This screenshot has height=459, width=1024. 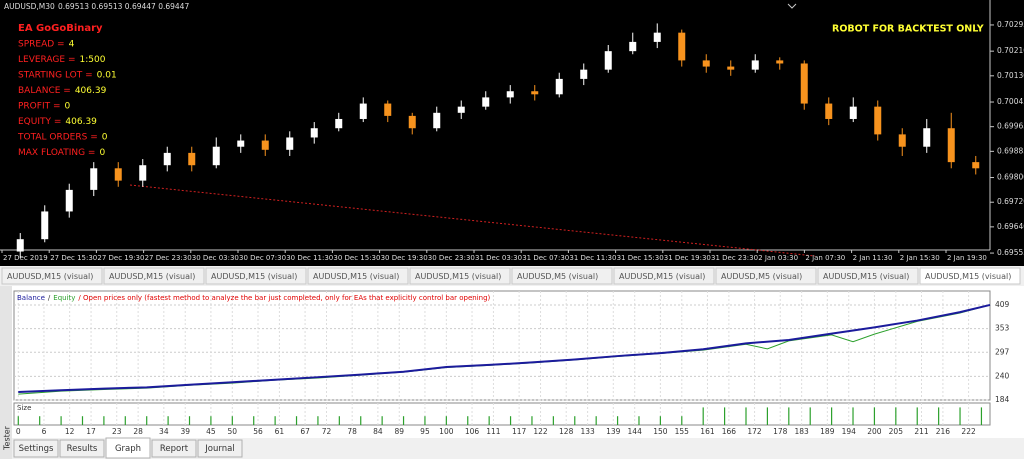 I want to click on time-label: 31 Dec 07:30, so click(x=545, y=258).